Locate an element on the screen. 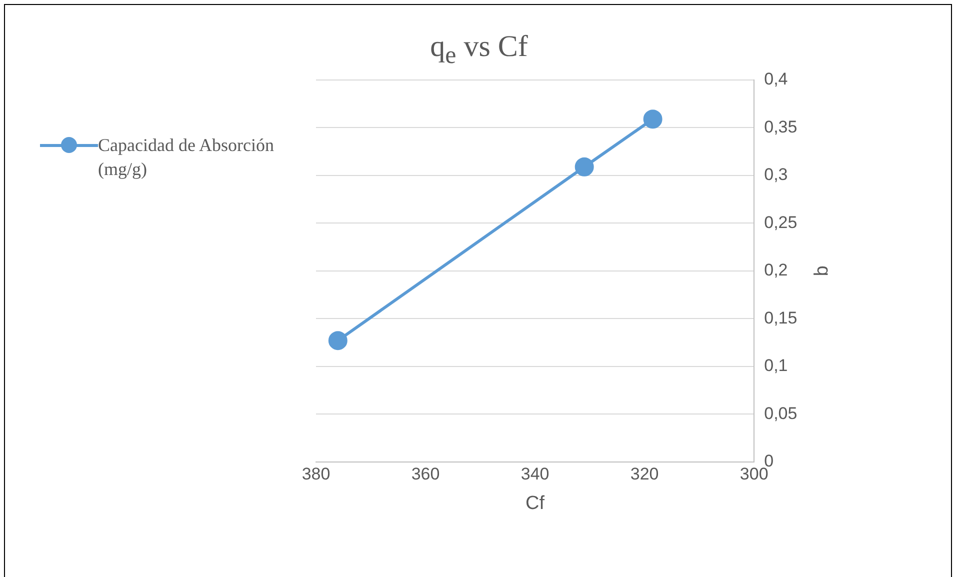 The image size is (958, 577). legend-label: Capacidad de Absorción (mg/g) is located at coordinates (186, 157).